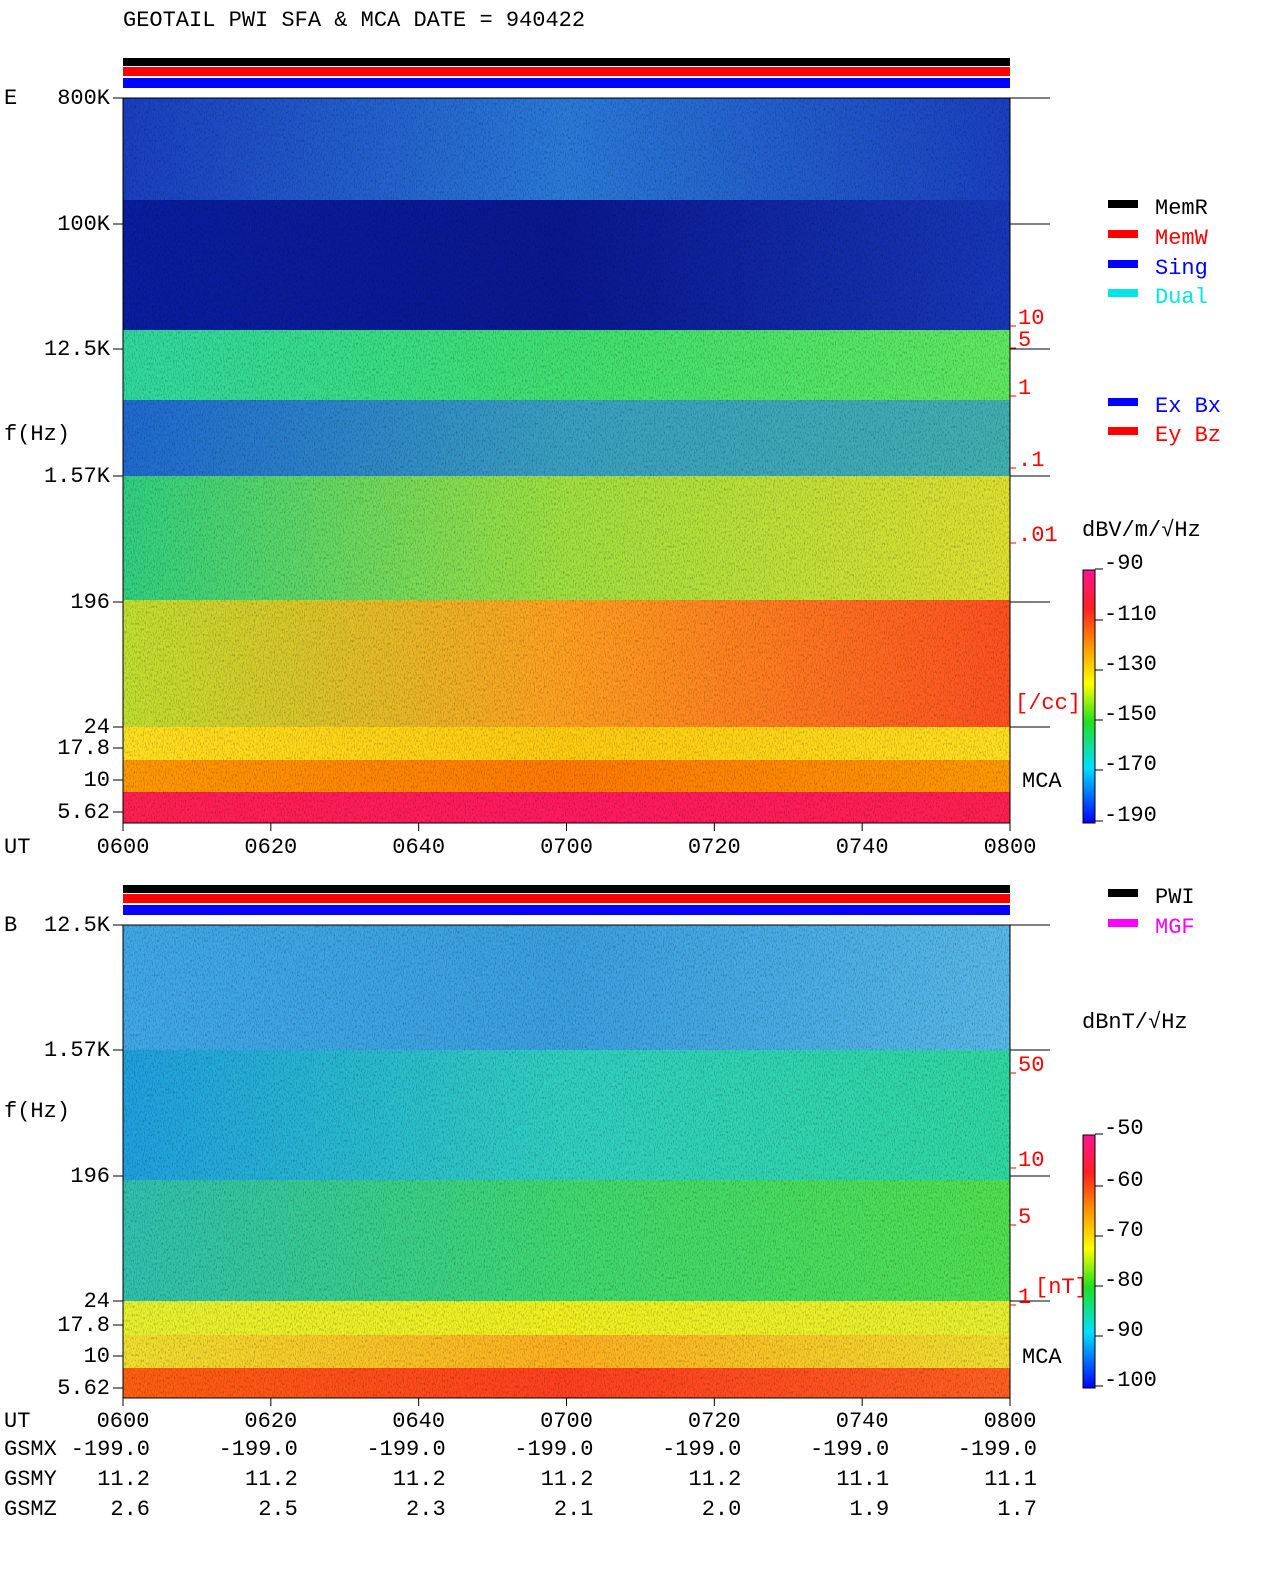 The width and height of the screenshot is (1280, 1593). Describe the element at coordinates (426, 1509) in the screenshot. I see `orbit-value: 2.3` at that location.